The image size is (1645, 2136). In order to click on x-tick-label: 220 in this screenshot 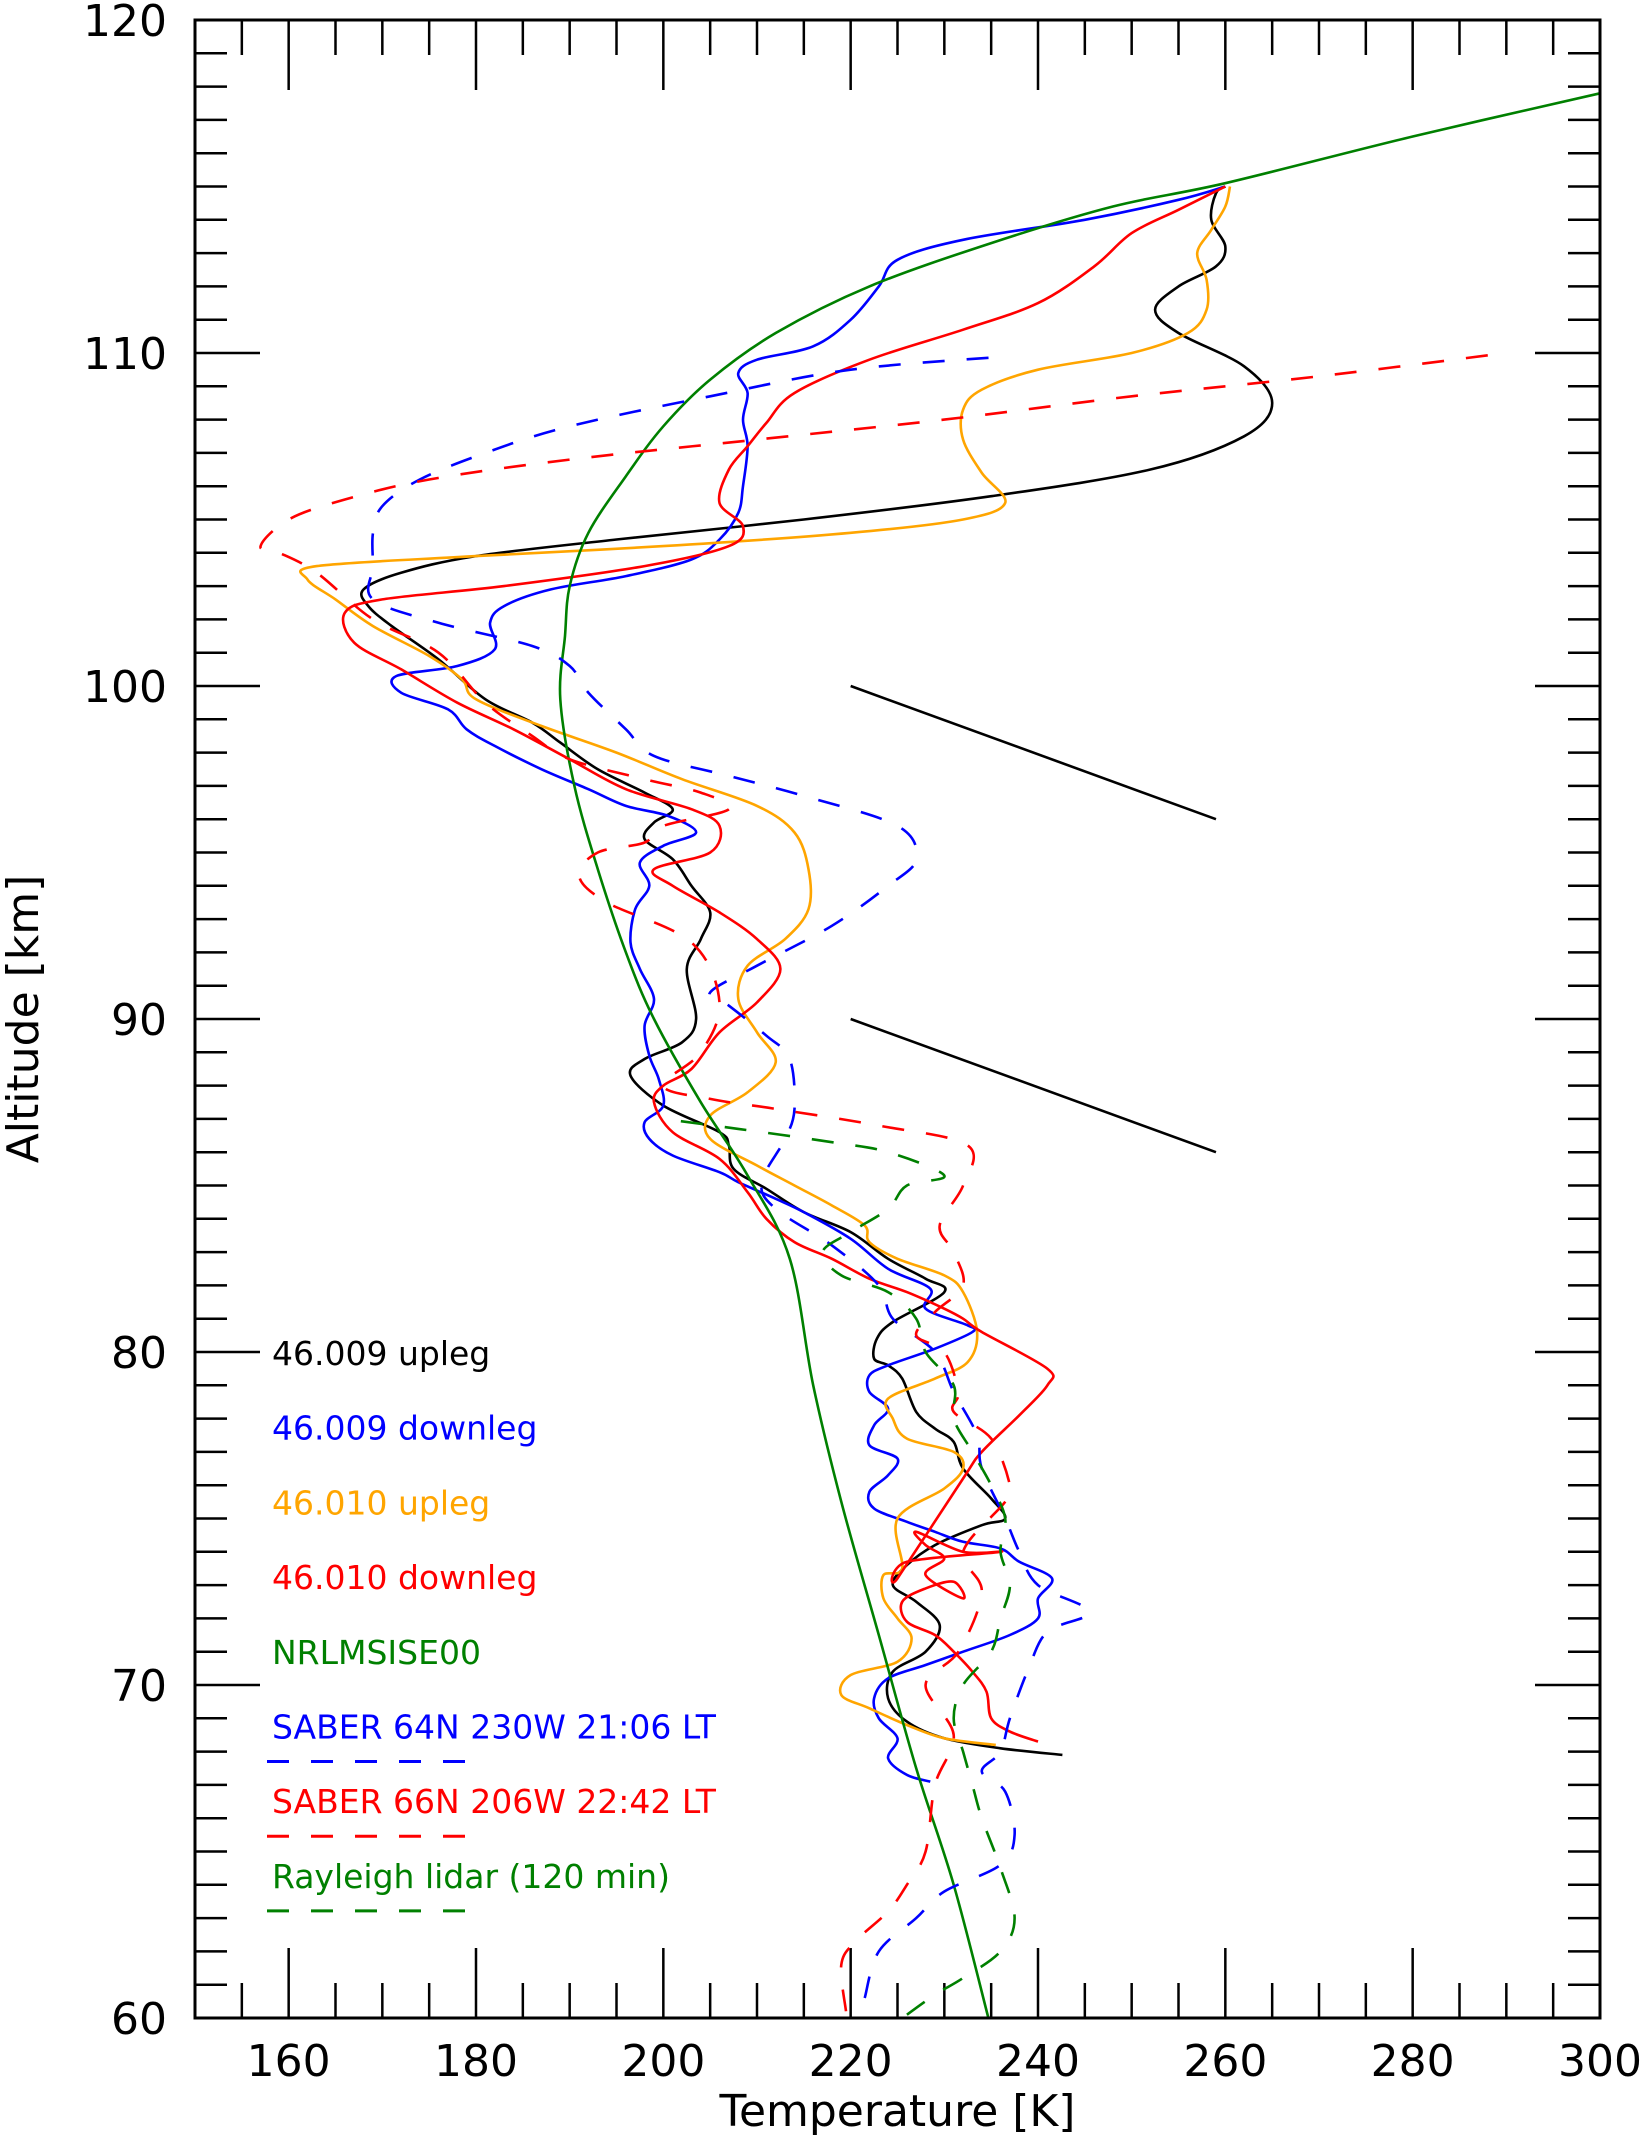, I will do `click(851, 2061)`.